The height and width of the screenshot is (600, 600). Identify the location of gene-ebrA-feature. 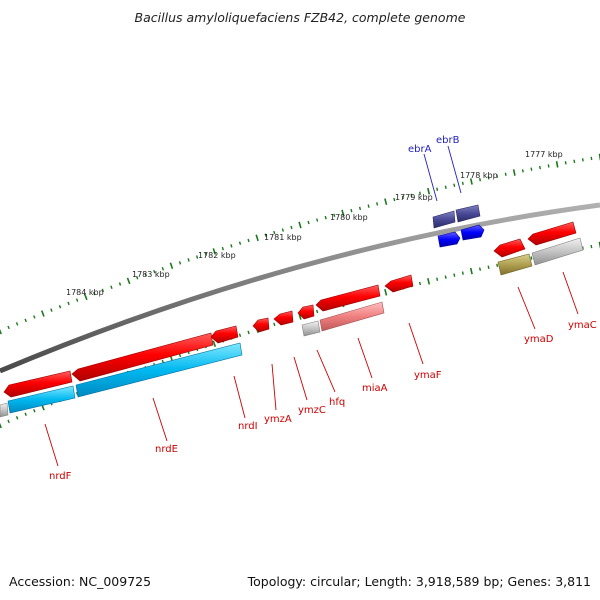
(444, 219).